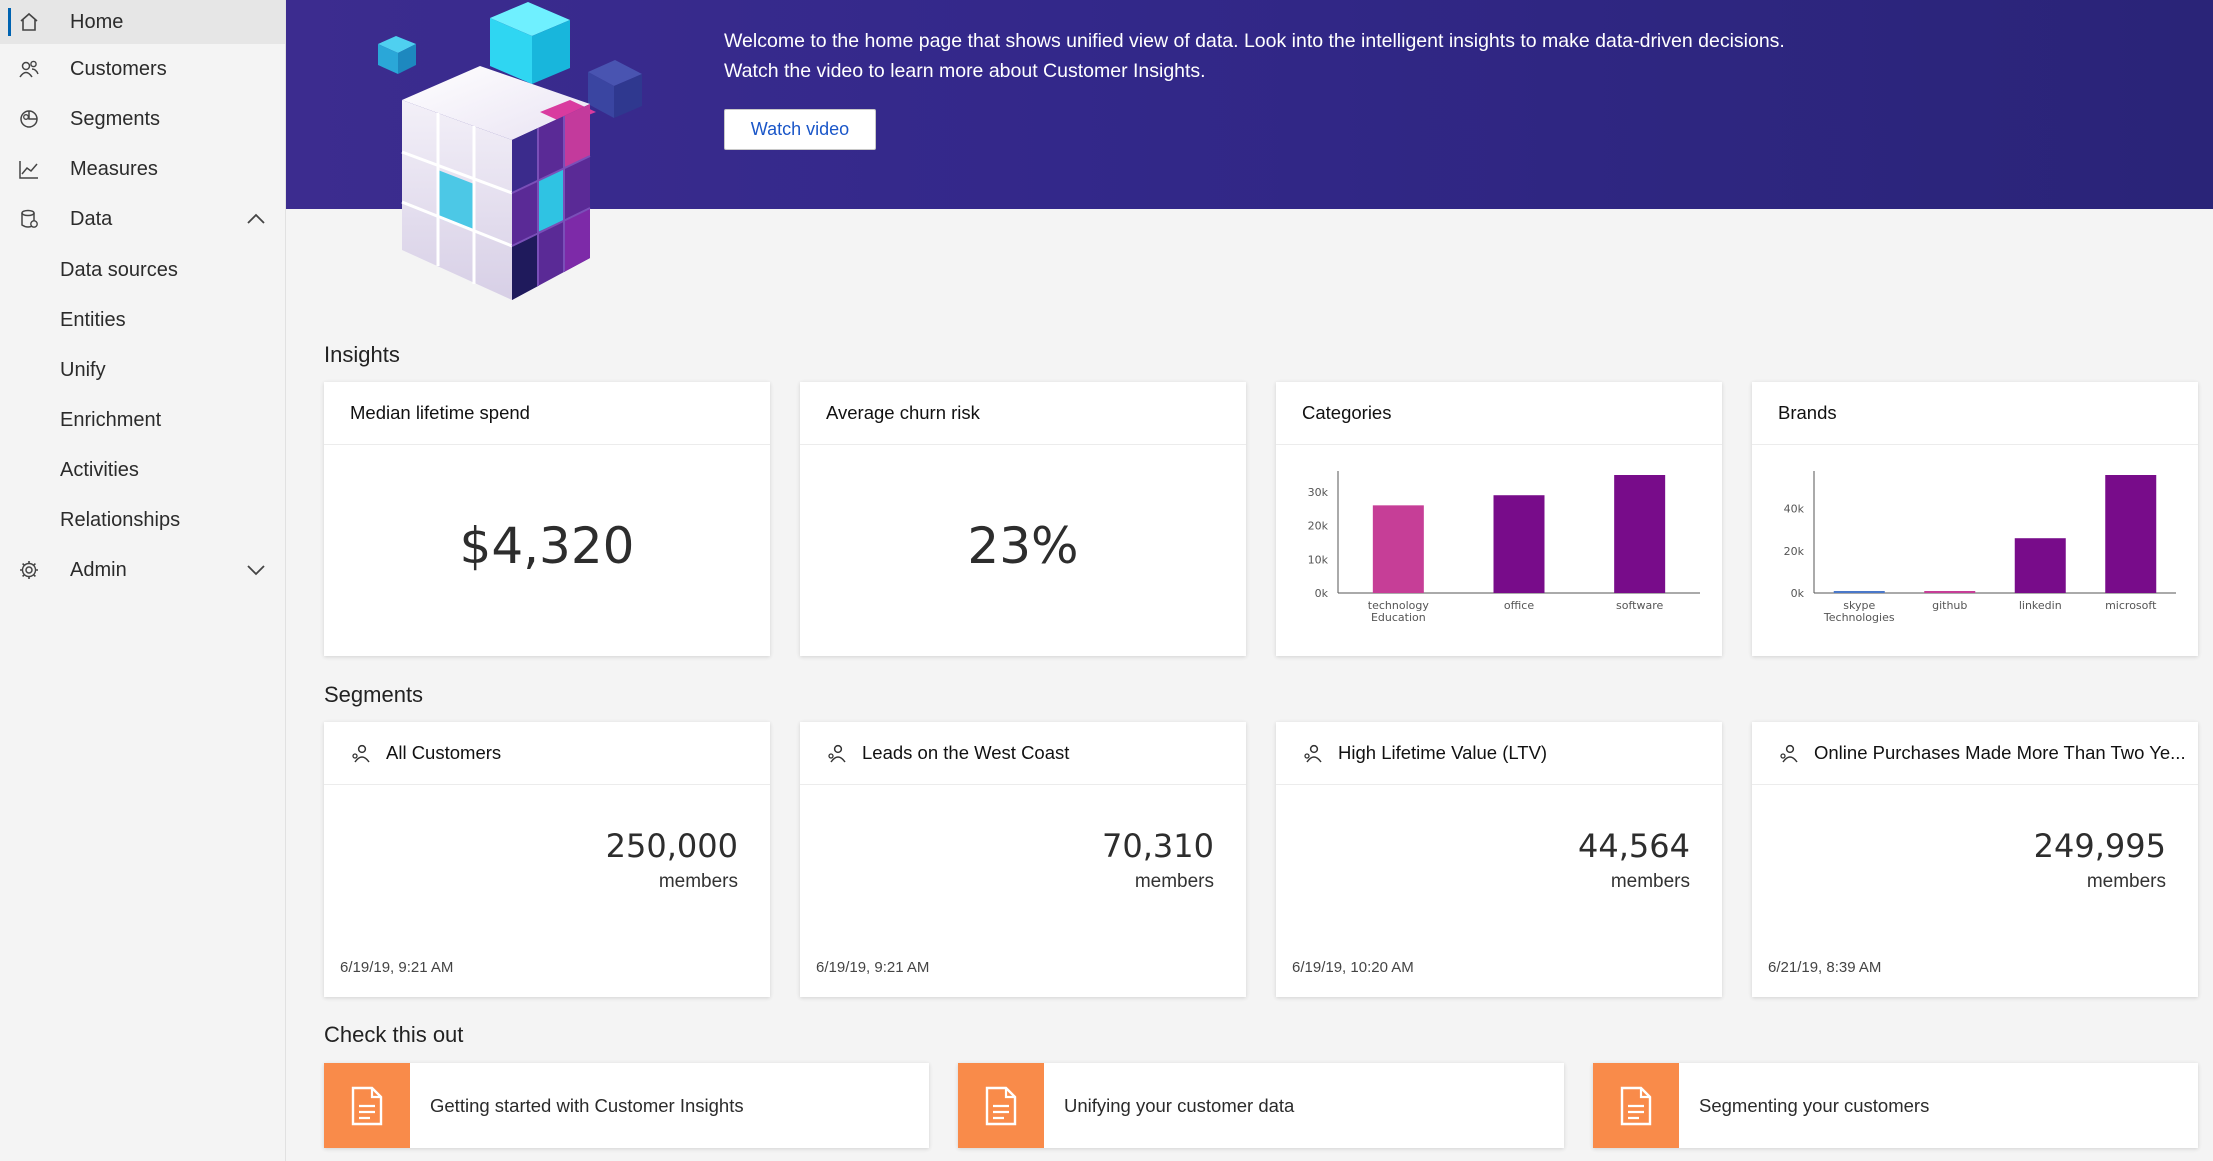 The height and width of the screenshot is (1161, 2213). I want to click on segment-card-header: High Lifetime Value (LTV), so click(1499, 753).